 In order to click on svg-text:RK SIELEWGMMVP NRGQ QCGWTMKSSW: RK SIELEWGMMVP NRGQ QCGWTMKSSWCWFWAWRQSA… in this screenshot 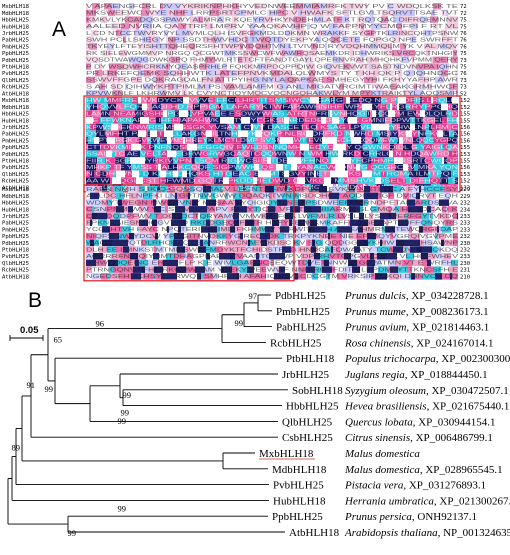, I will do `click(272, 54)`.